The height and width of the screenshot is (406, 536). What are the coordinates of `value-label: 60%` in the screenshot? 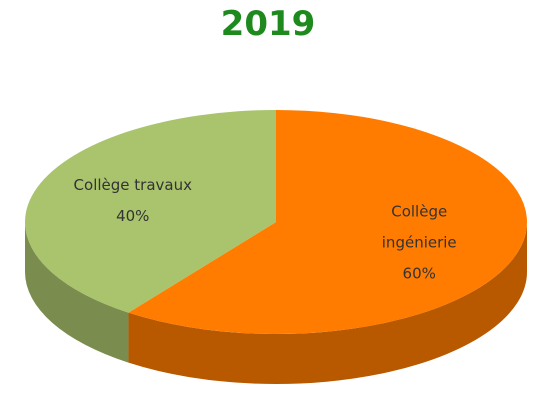 It's located at (419, 273).